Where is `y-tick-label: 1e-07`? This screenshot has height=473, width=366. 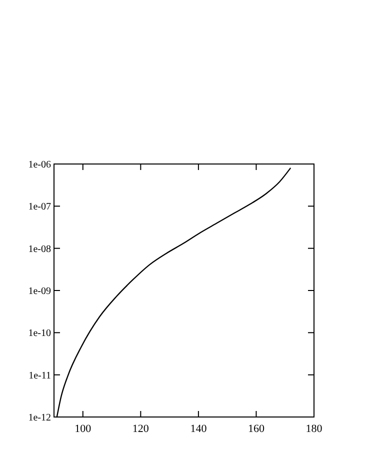 y-tick-label: 1e-07 is located at coordinates (39, 207).